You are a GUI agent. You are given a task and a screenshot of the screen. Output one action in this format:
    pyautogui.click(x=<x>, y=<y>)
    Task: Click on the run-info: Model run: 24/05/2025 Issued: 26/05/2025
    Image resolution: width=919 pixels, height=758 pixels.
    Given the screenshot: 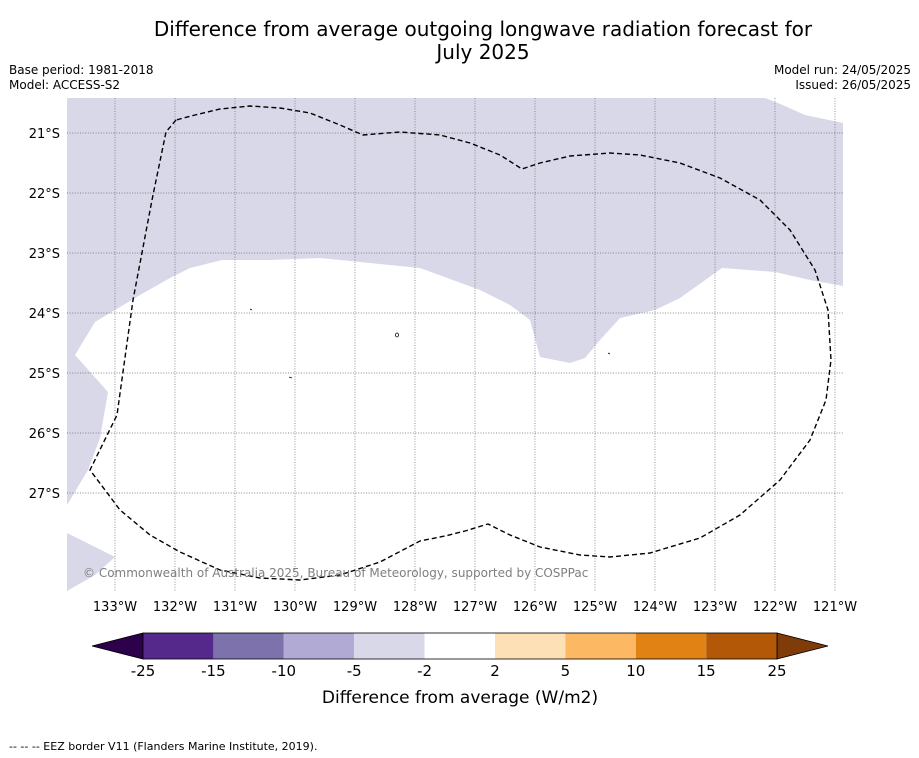 What is the action you would take?
    pyautogui.click(x=842, y=78)
    